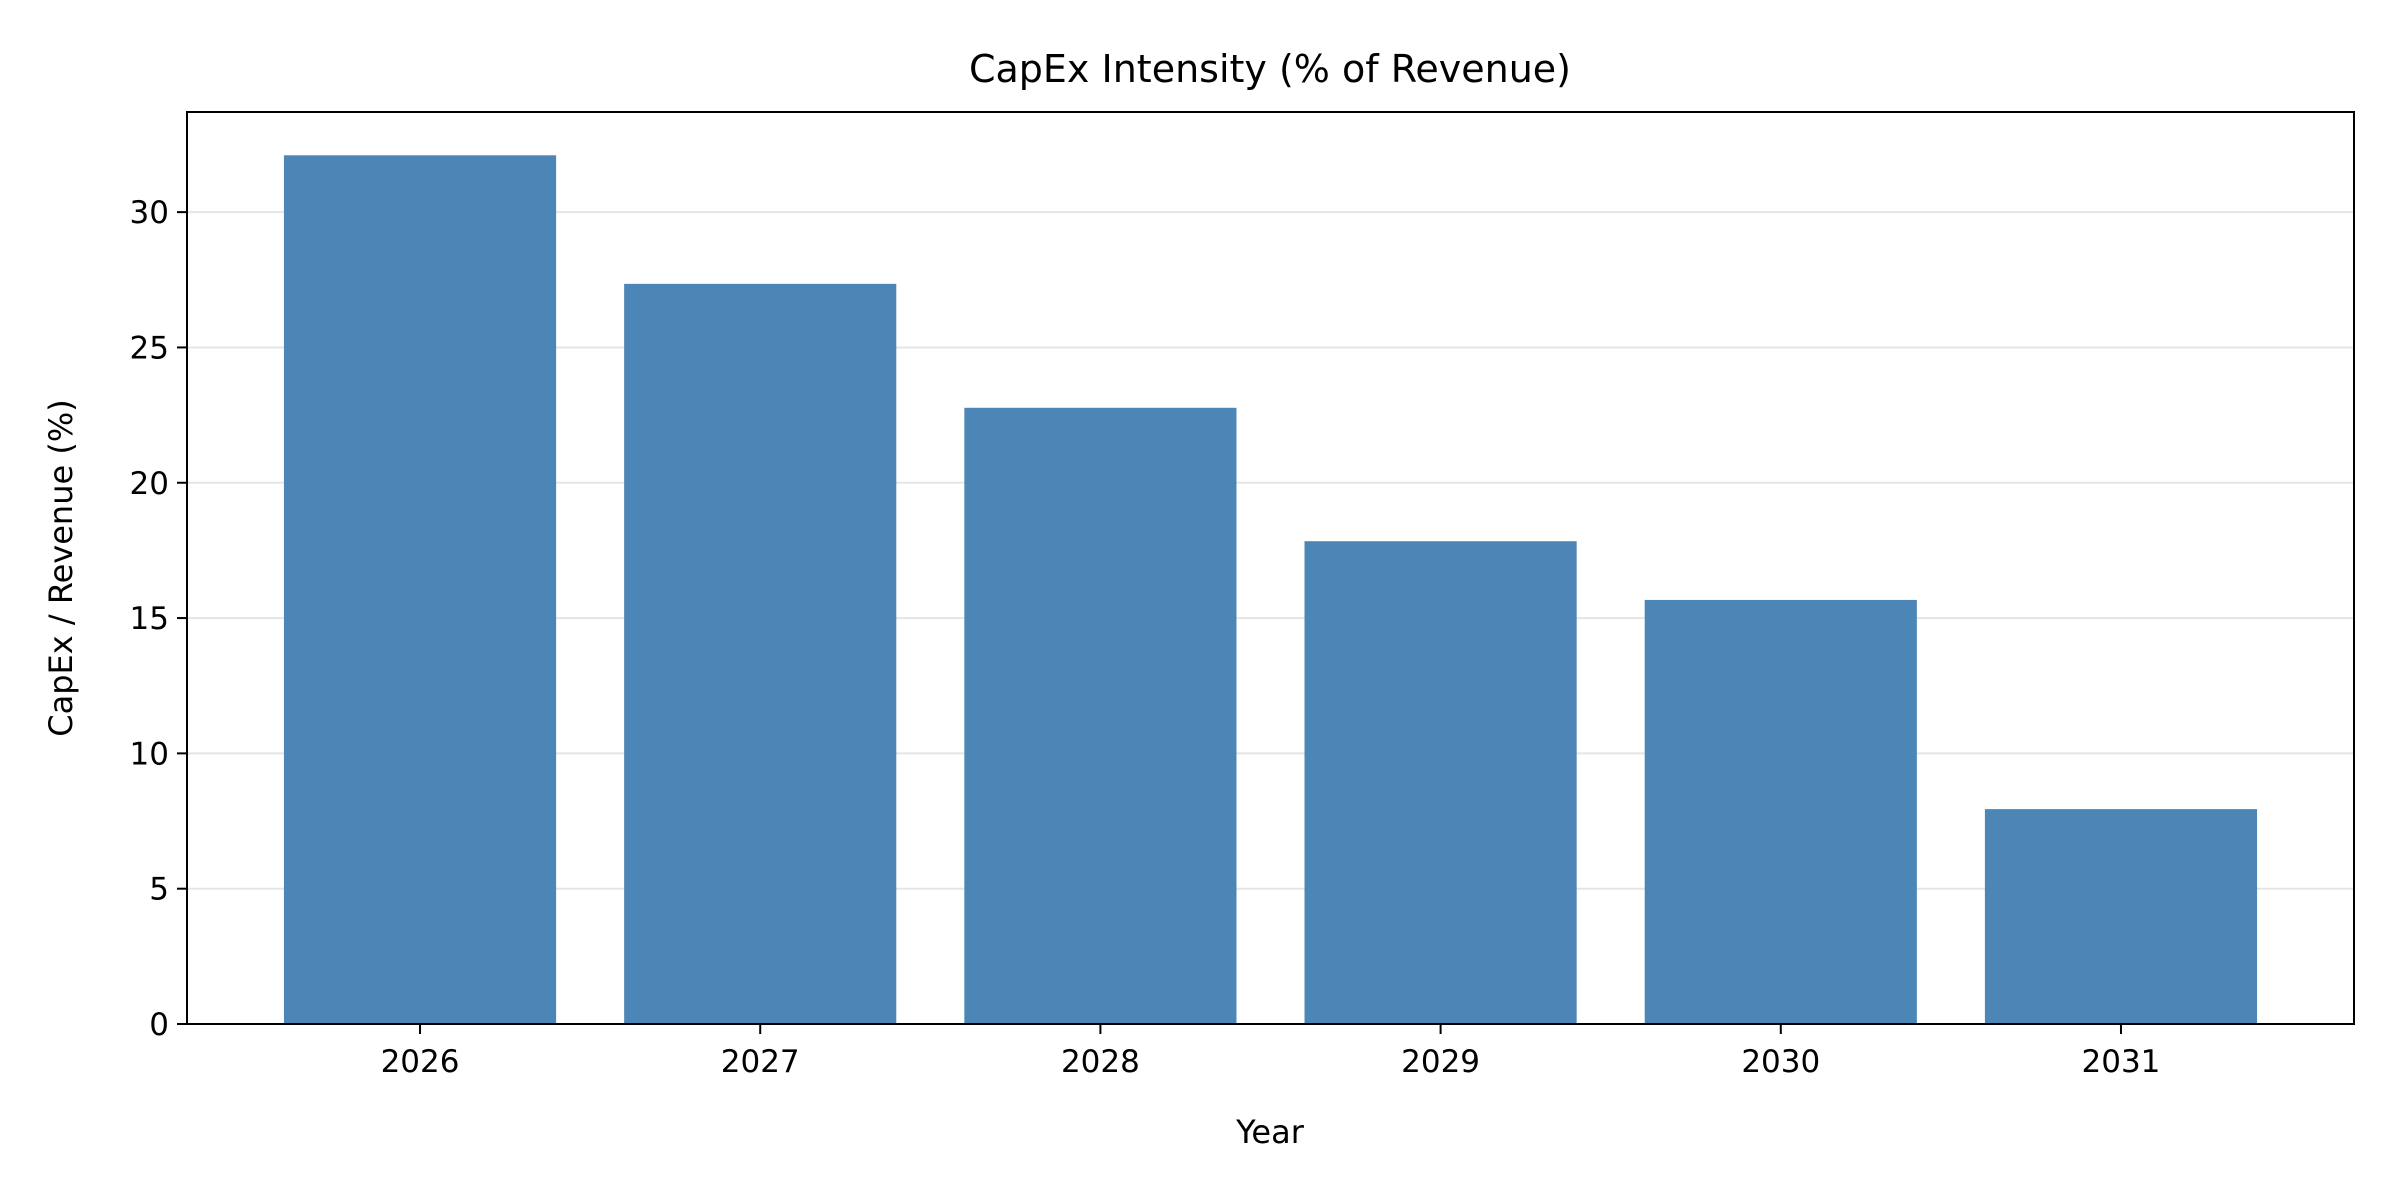 This screenshot has width=2400, height=1200. Describe the element at coordinates (149, 619) in the screenshot. I see `y-tick-label: 15` at that location.